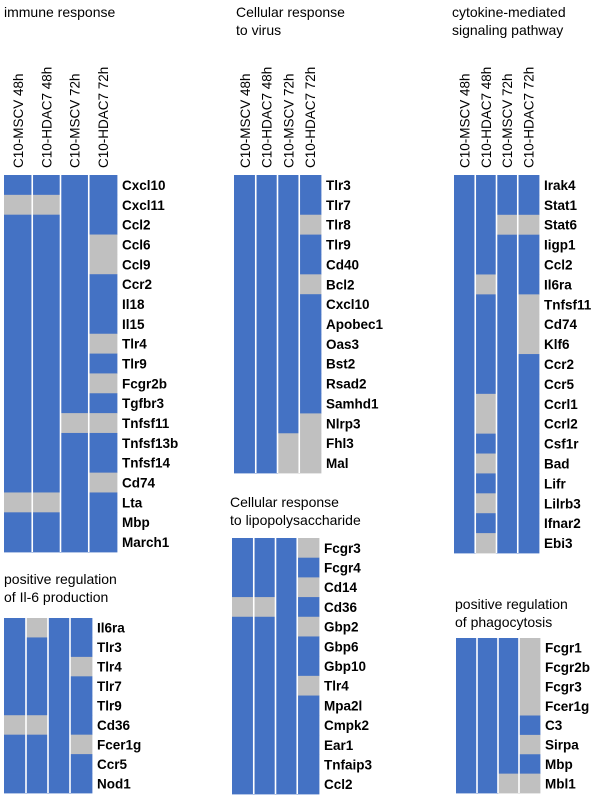 The width and height of the screenshot is (601, 800). Describe the element at coordinates (558, 284) in the screenshot. I see `gene-label: Il6ra` at that location.